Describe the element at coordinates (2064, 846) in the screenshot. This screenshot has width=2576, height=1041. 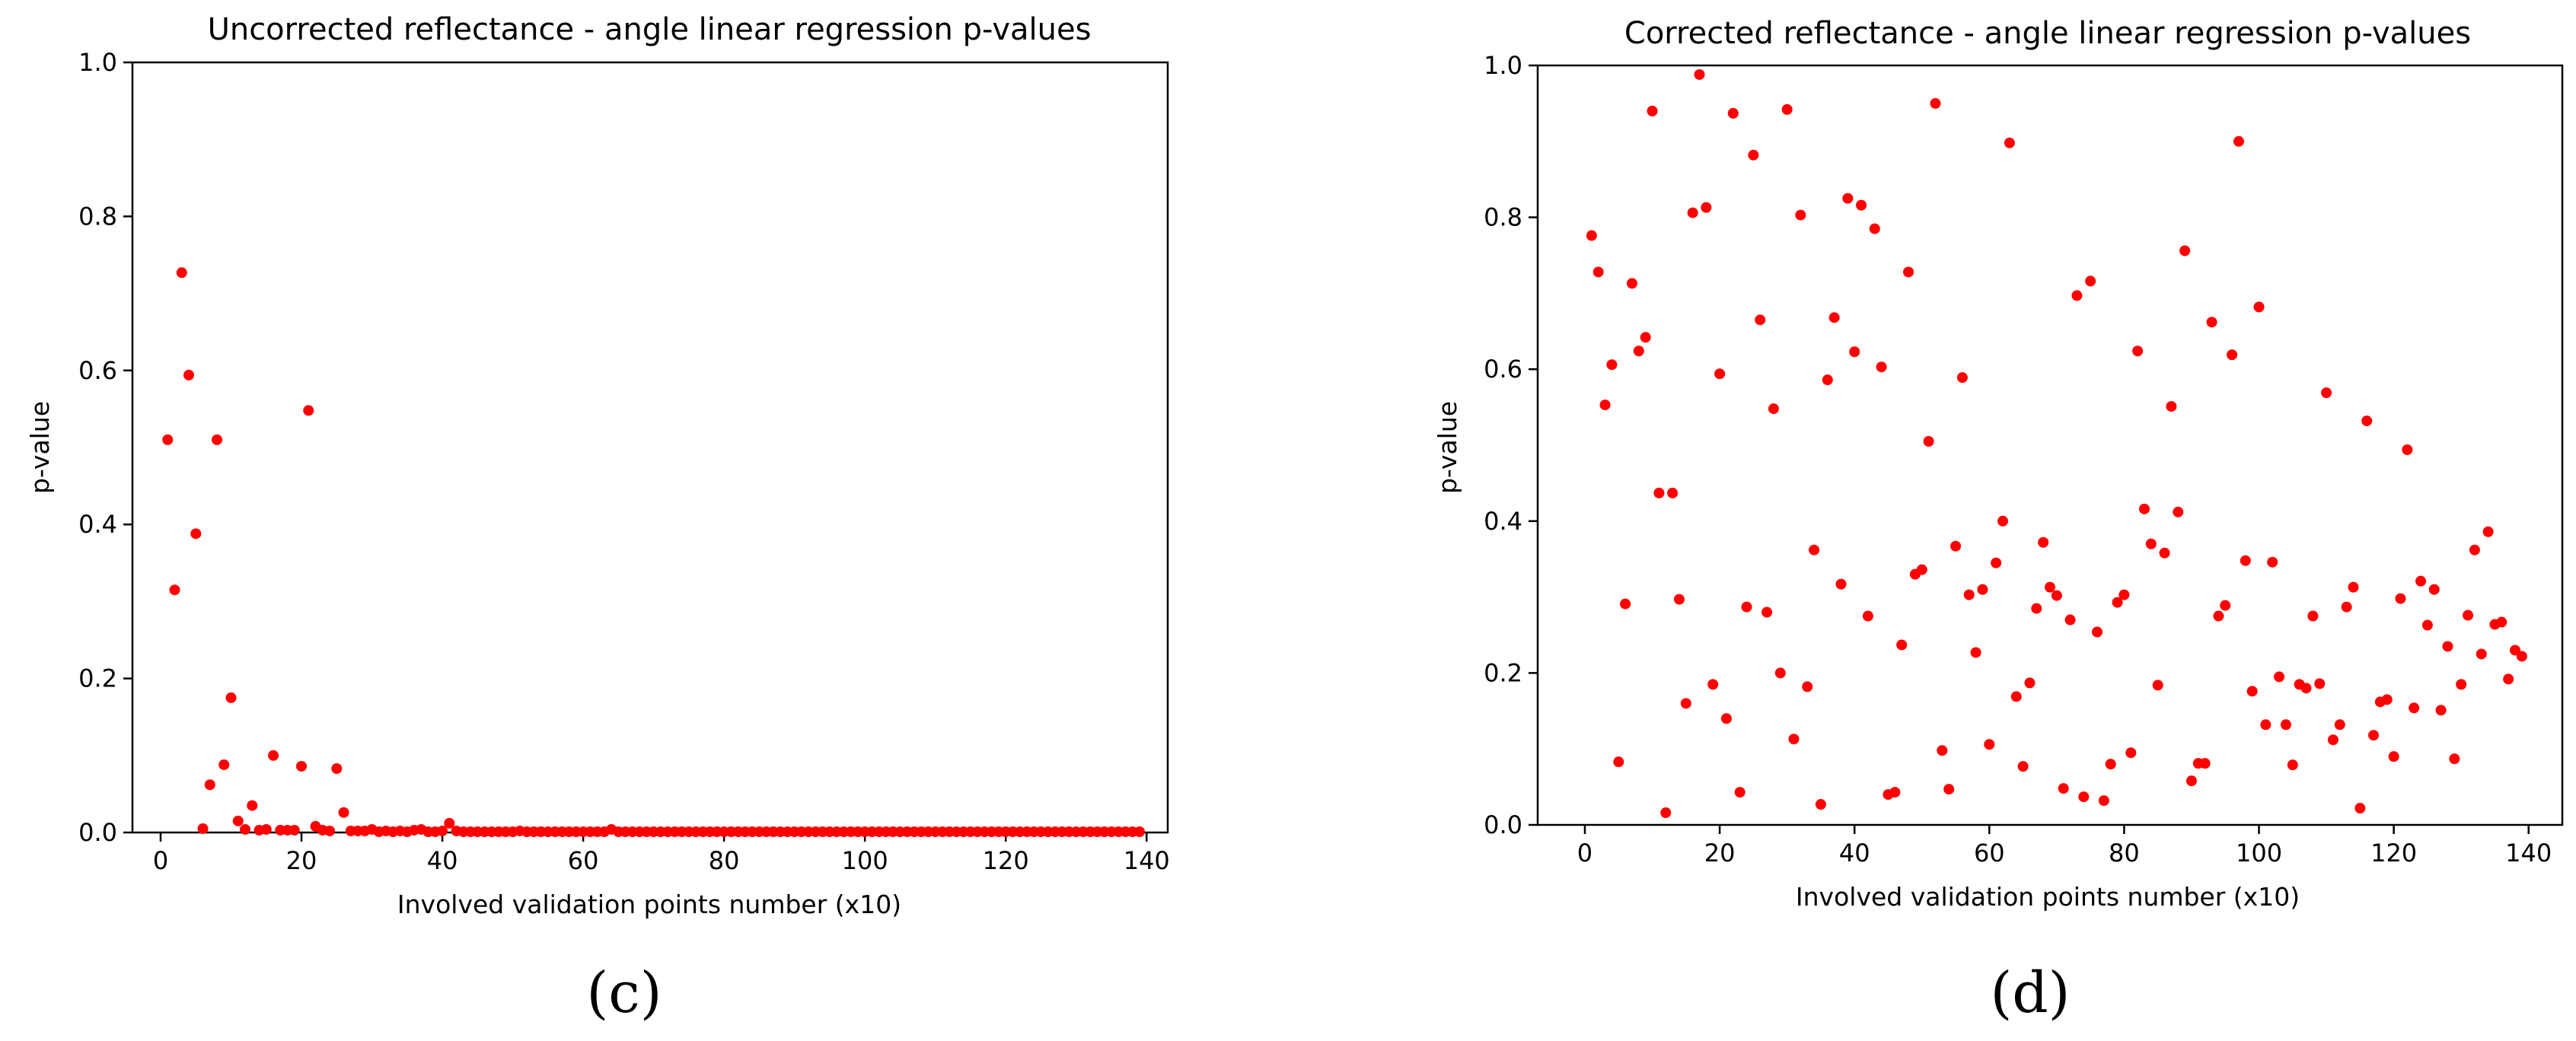
I see `chart-d-x-ticks: 0 20 40 60 80 100 120 140` at that location.